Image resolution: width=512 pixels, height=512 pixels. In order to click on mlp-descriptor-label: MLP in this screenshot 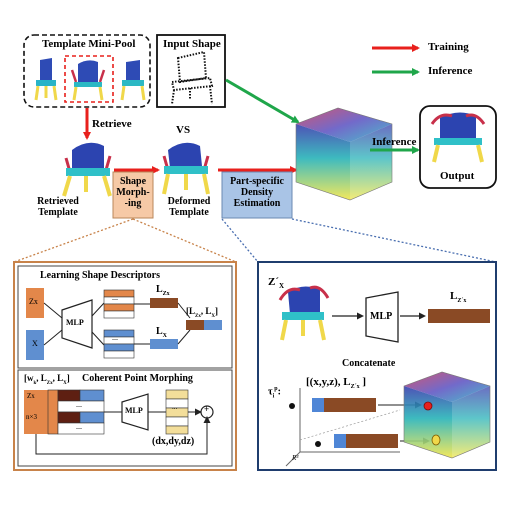, I will do `click(75, 322)`.